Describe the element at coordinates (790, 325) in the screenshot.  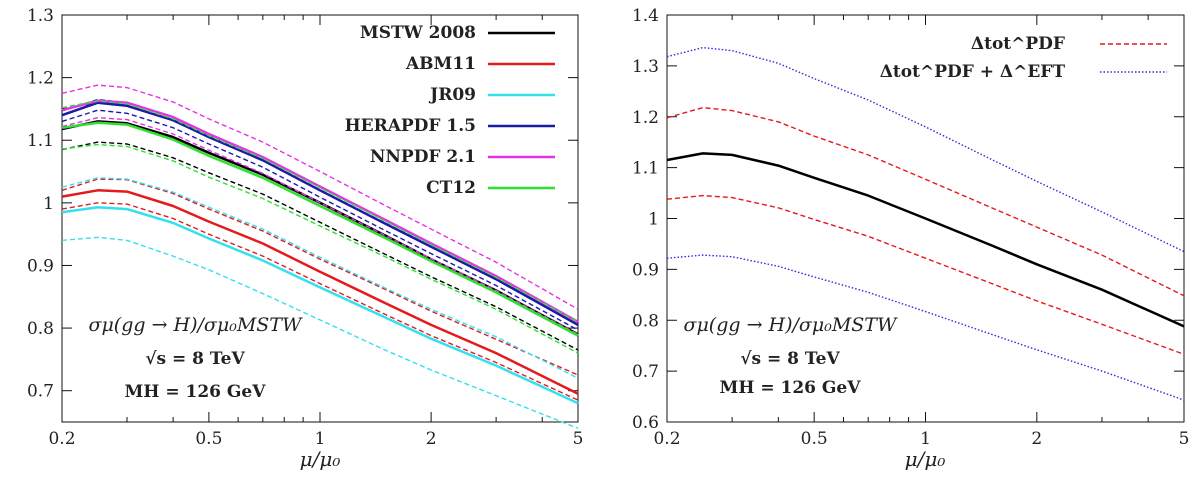
I see `right-annotation-ratio: σμ(gg → H)/σμ₀MSTW` at that location.